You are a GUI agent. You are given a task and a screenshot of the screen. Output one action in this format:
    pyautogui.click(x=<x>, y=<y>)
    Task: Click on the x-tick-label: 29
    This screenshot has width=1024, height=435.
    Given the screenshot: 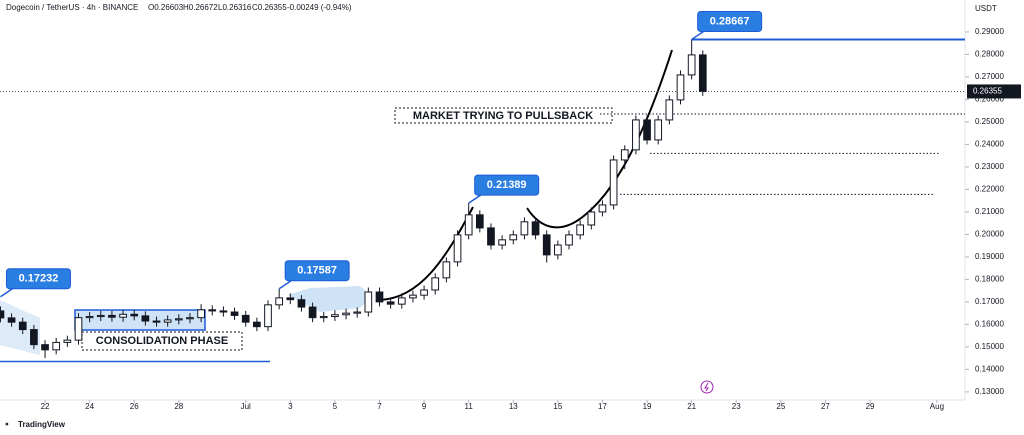 What is the action you would take?
    pyautogui.click(x=870, y=406)
    